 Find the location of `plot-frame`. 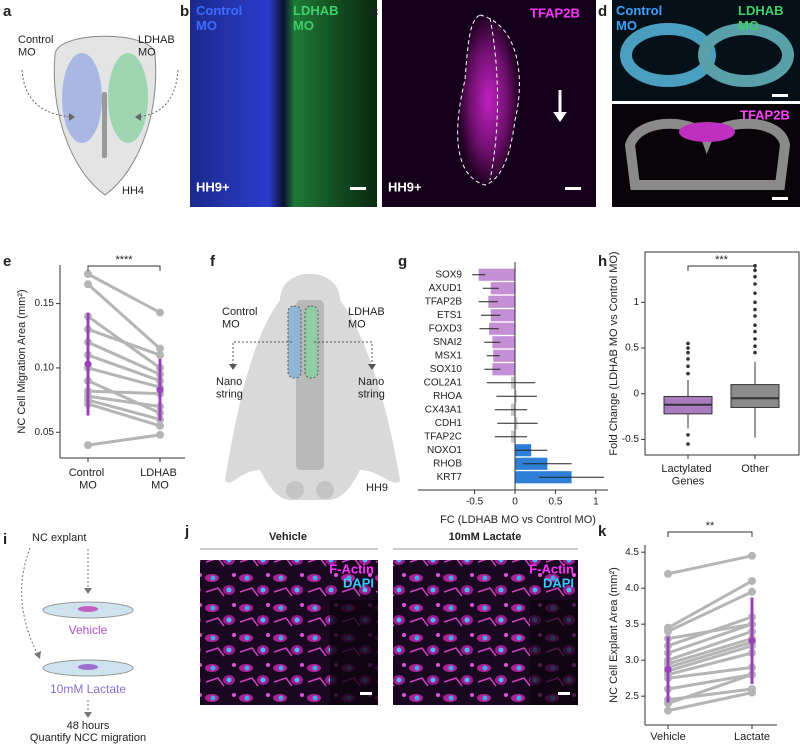

plot-frame is located at coordinates (722, 353).